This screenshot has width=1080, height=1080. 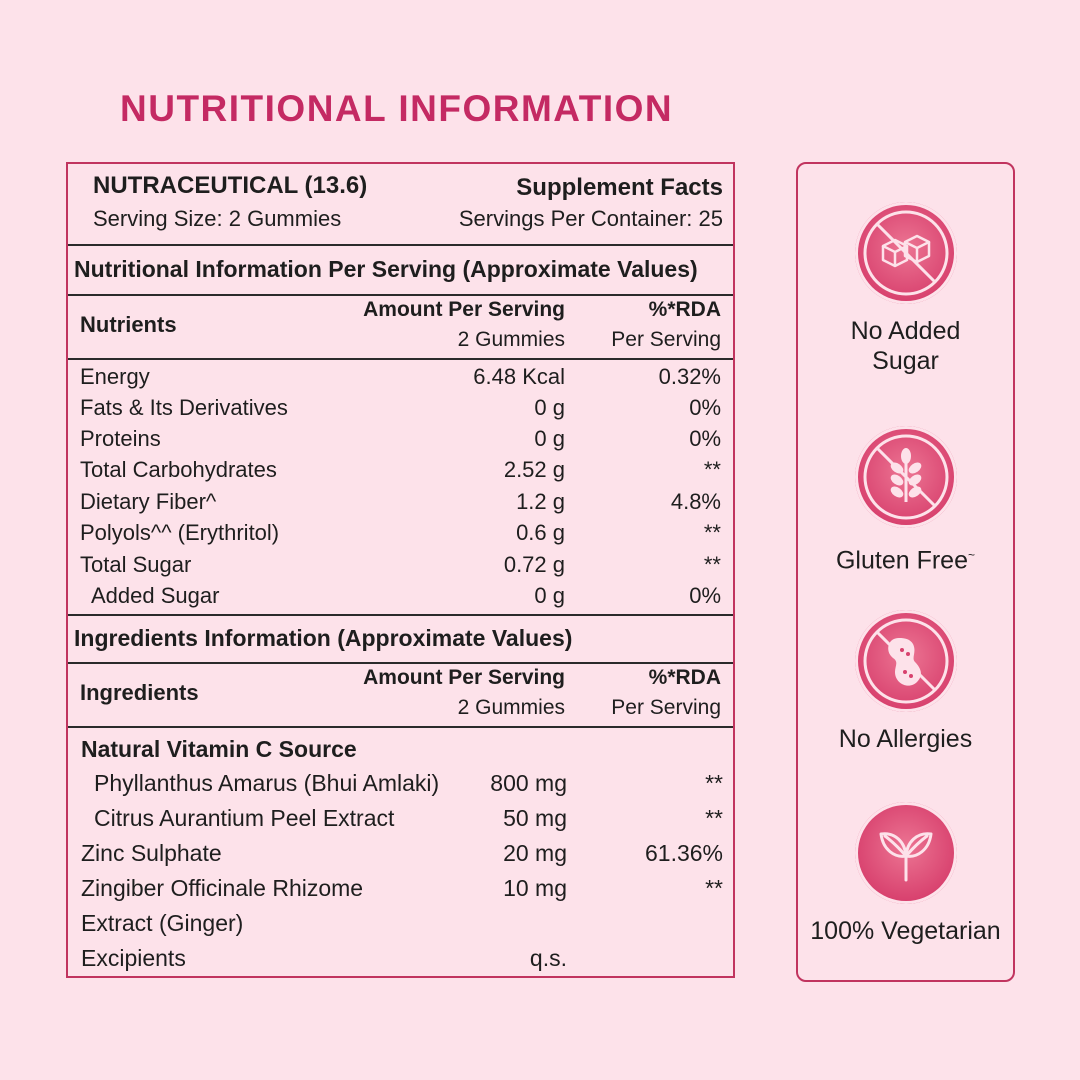 What do you see at coordinates (590, 218) in the screenshot?
I see `servings-per-container: Servings Per Container: 25` at bounding box center [590, 218].